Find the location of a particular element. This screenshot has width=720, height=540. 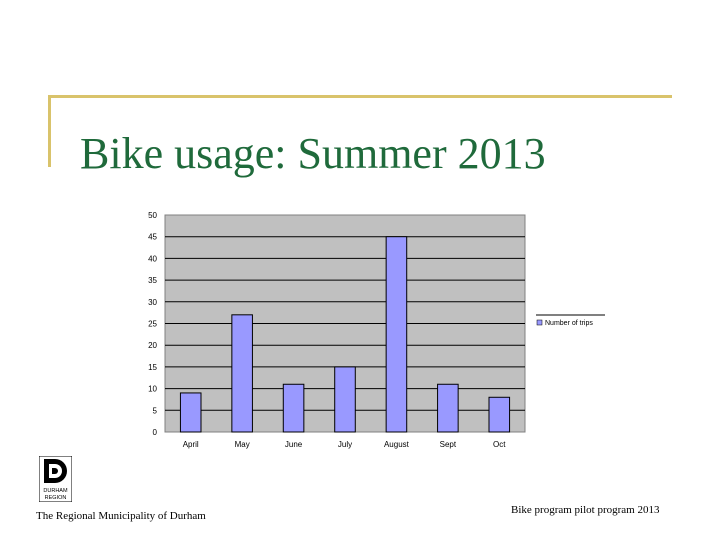

legend-swatch is located at coordinates (539, 322).